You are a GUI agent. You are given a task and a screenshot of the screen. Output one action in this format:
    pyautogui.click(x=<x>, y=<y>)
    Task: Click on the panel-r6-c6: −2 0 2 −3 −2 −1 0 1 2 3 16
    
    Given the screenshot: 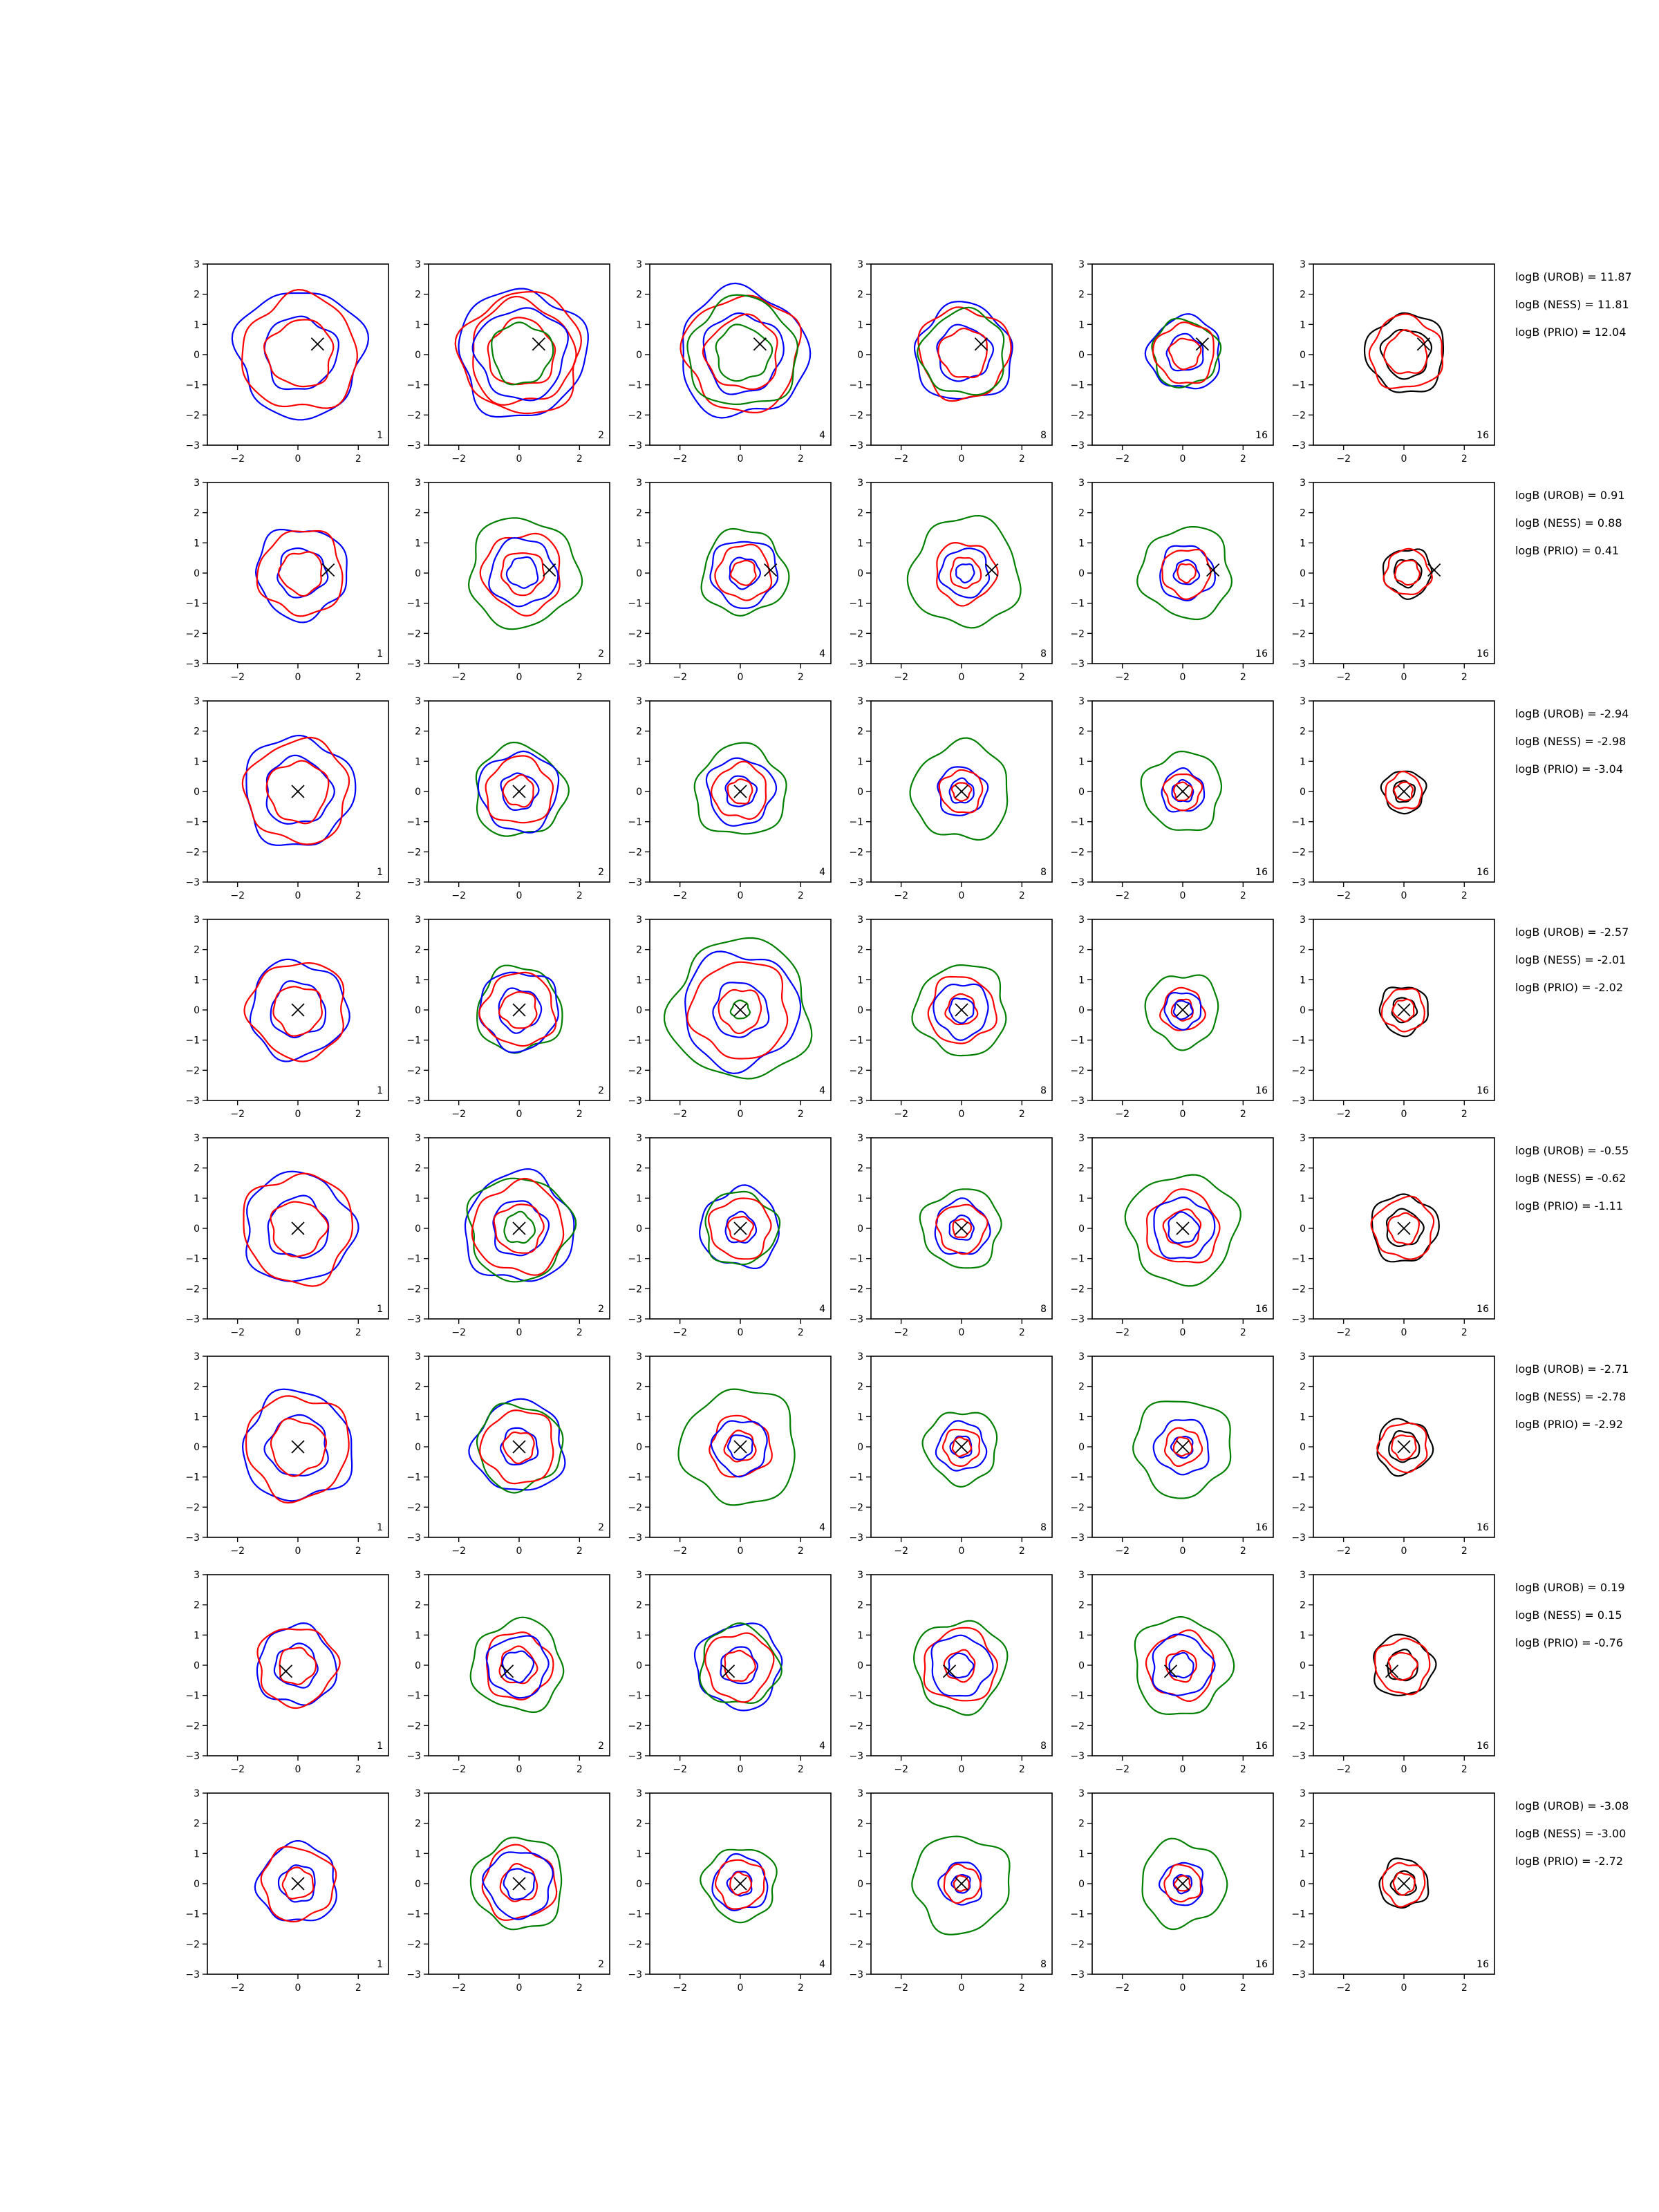 What is the action you would take?
    pyautogui.click(x=1393, y=1454)
    